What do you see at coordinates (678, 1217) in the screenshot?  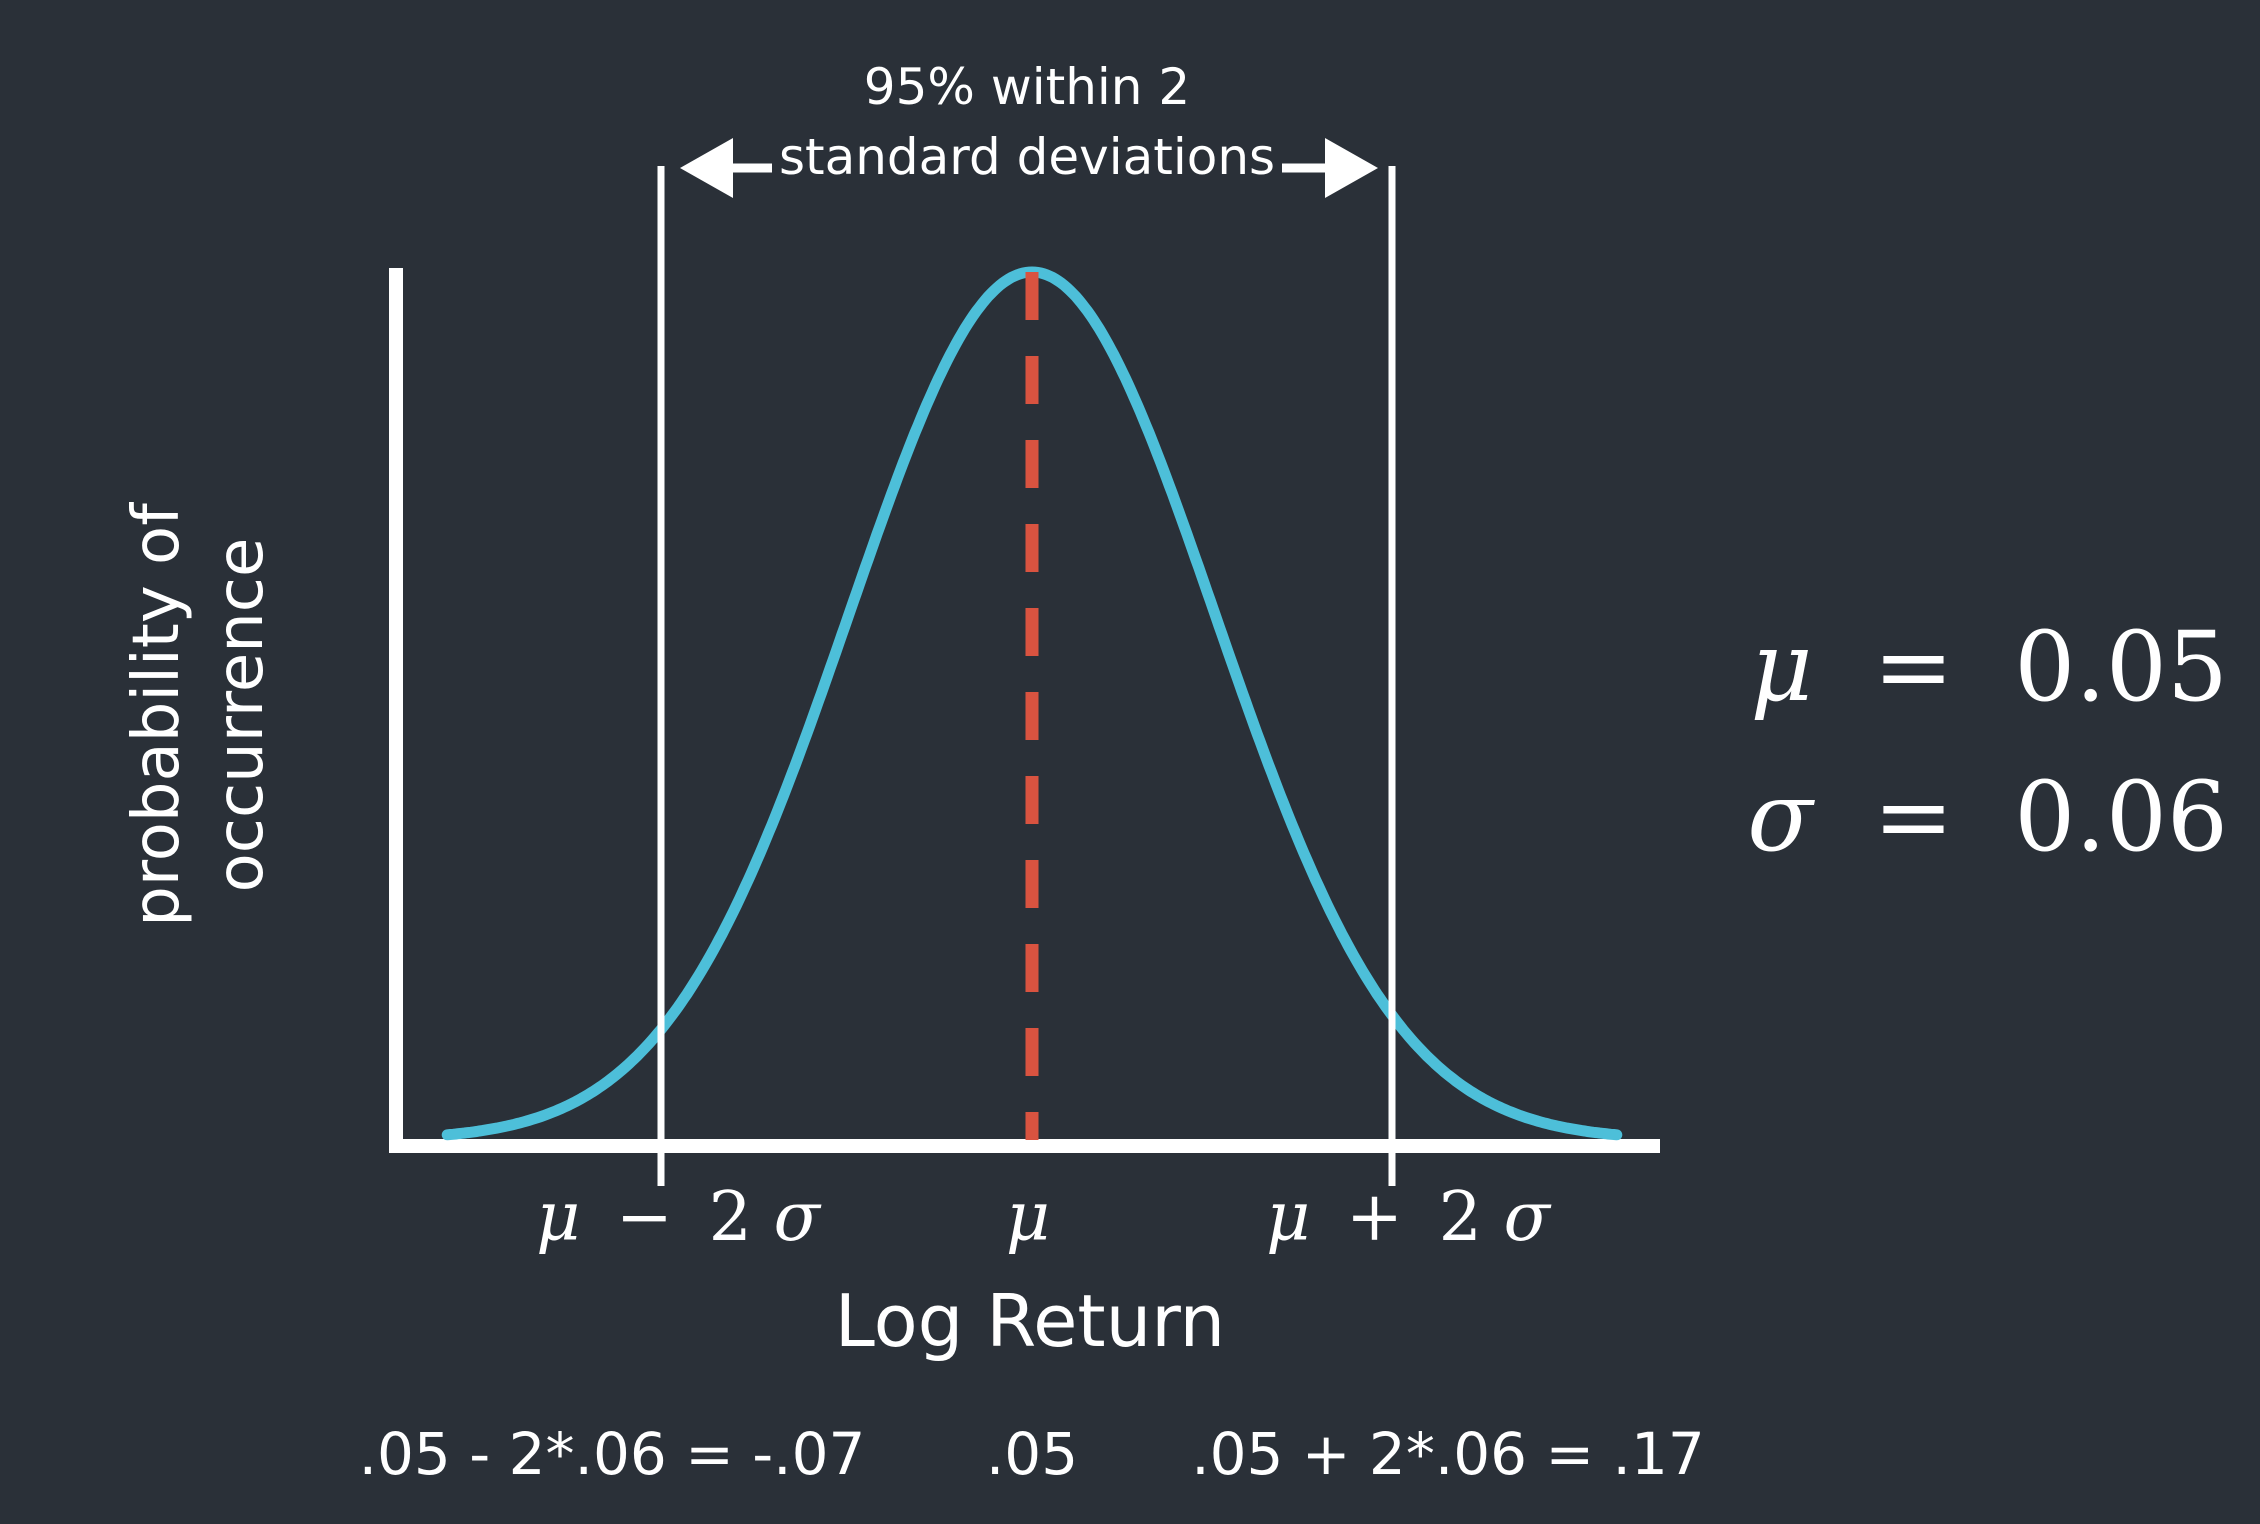 I see `tick-label-minus-two-sigma: μ − 2 σ` at bounding box center [678, 1217].